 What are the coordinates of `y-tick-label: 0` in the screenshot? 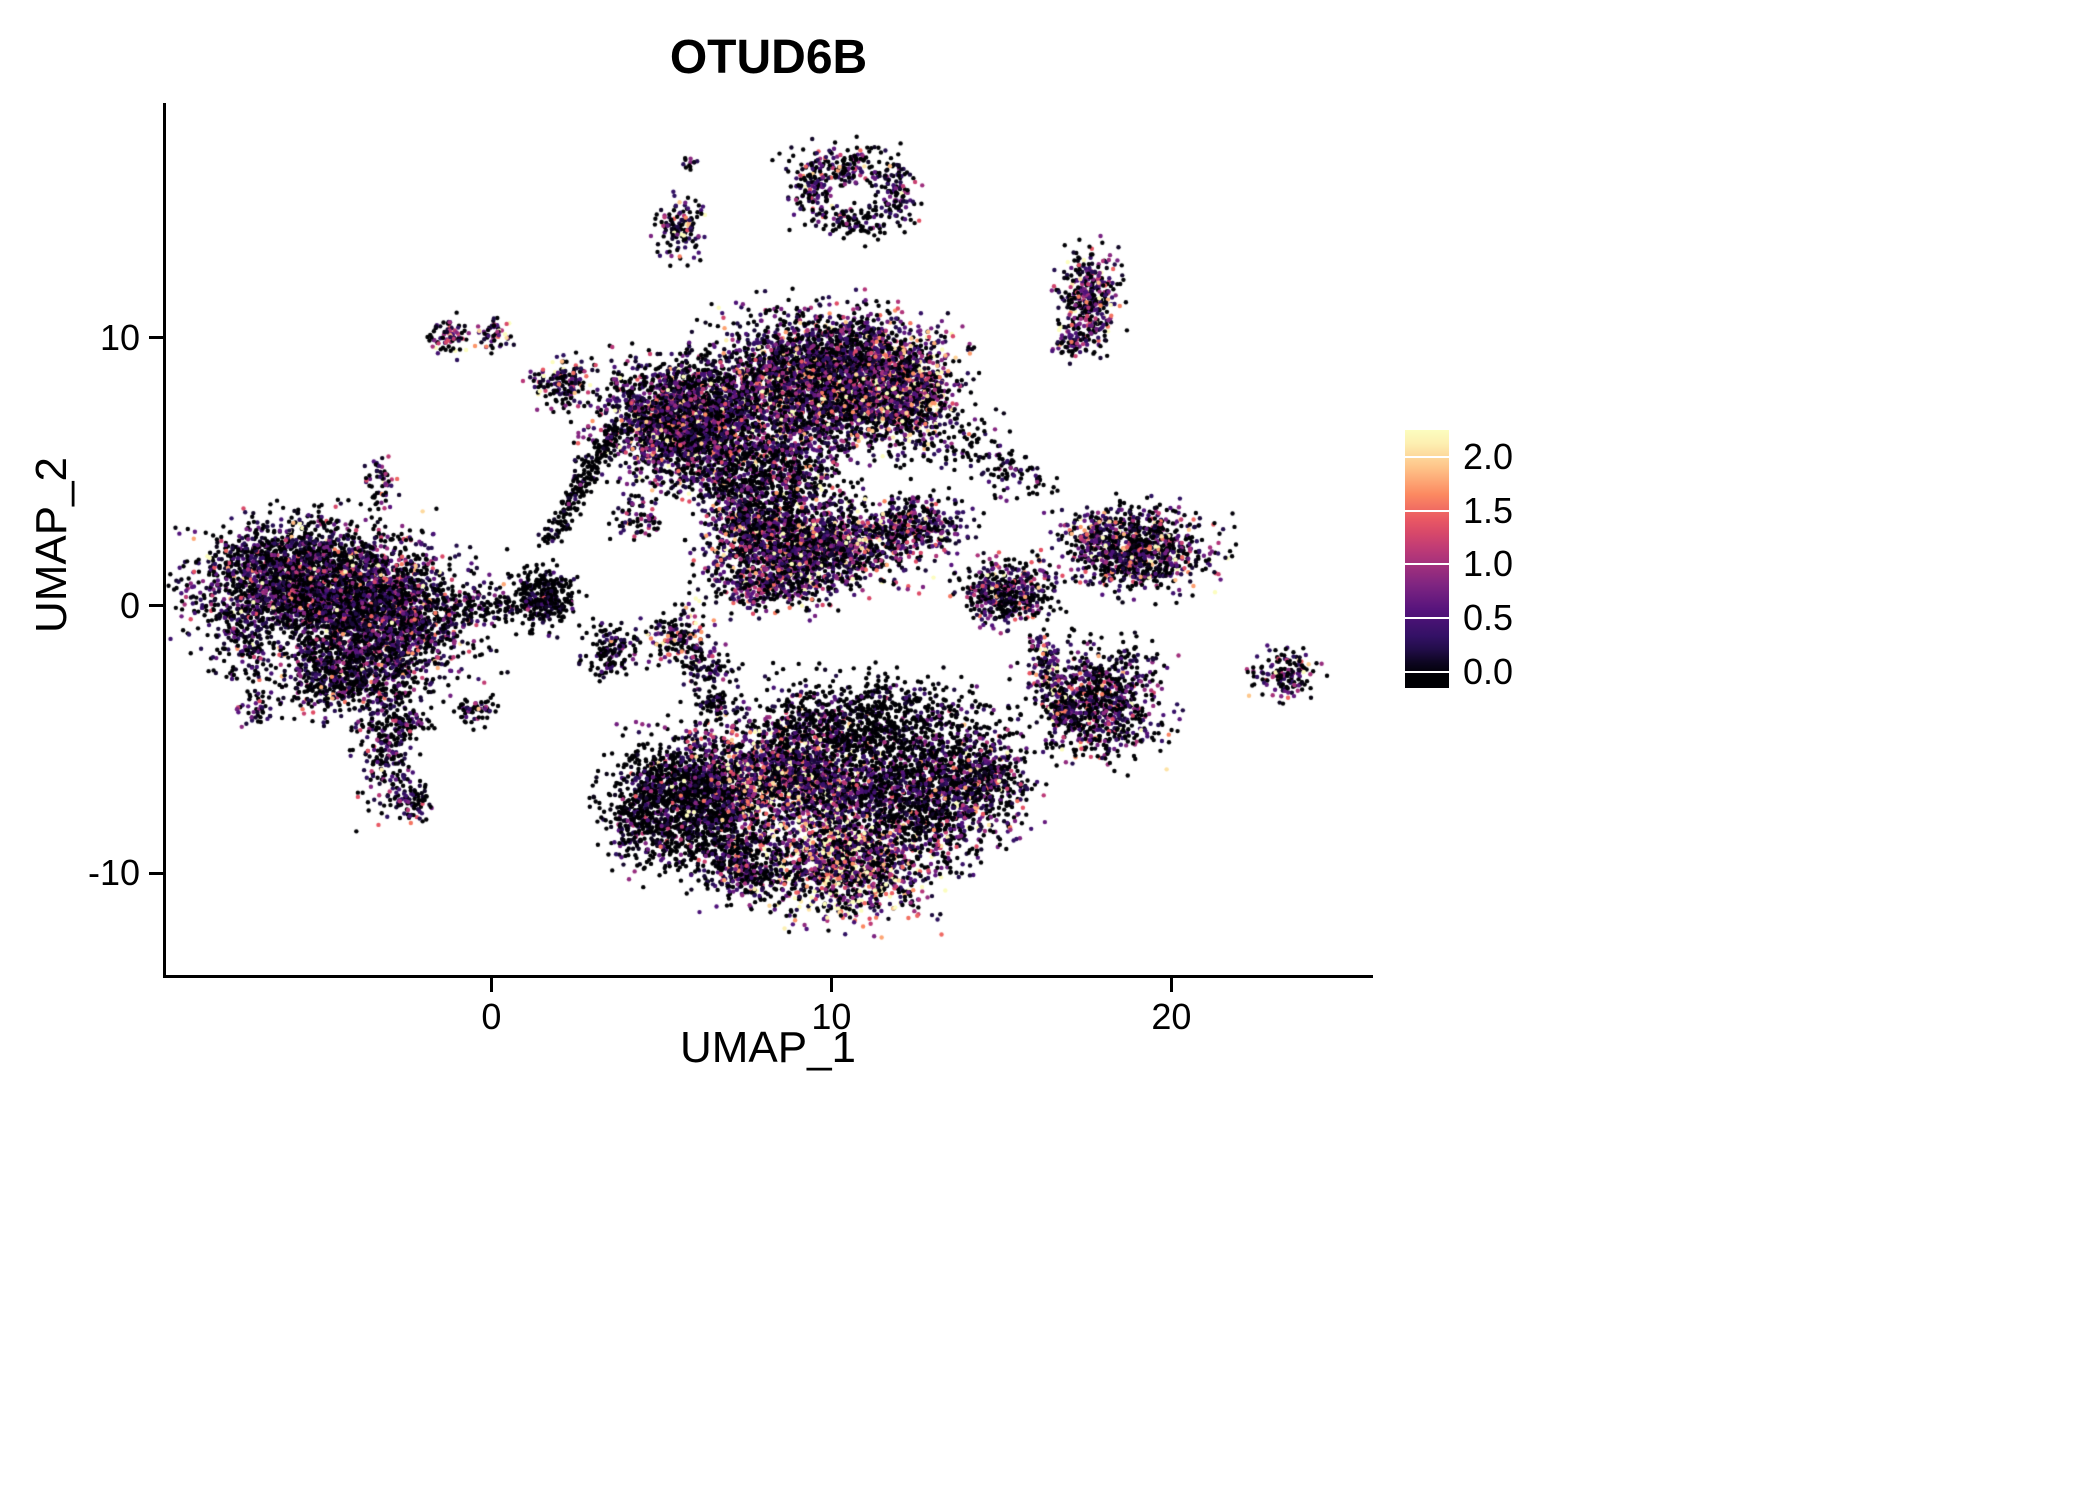 It's located at (129, 605).